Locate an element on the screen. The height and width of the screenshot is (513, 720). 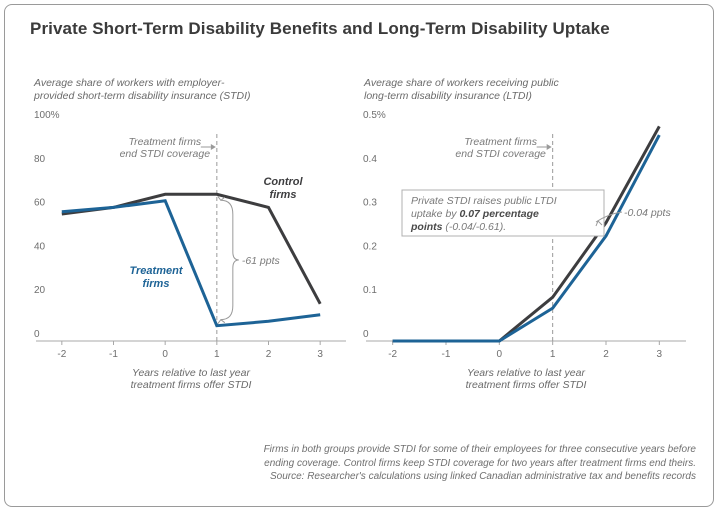
left-ytick-label: 0 is located at coordinates (37, 334).